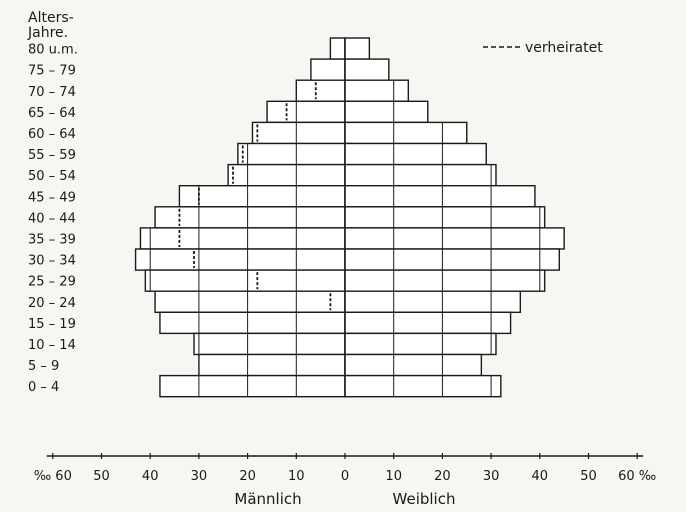 The image size is (686, 512). I want to click on age-label: 35 – 39, so click(52, 239).